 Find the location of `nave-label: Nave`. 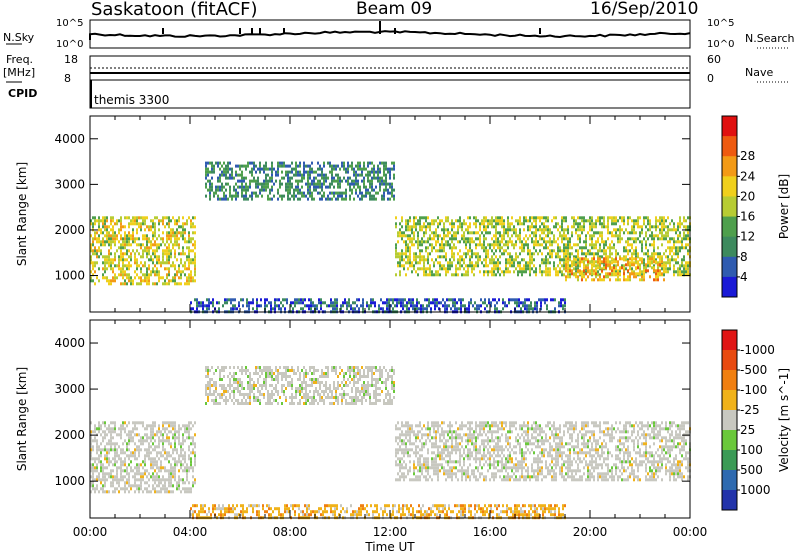

nave-label: Nave is located at coordinates (759, 72).